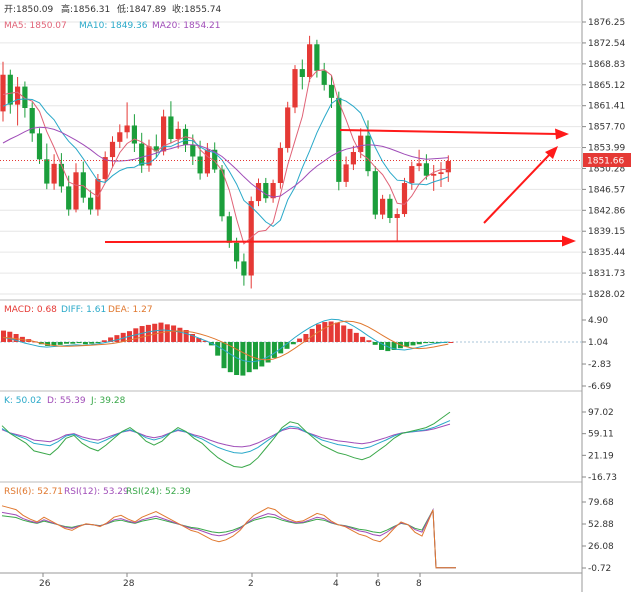 The image size is (634, 592). Describe the element at coordinates (562, 134) in the screenshot. I see `resistance-arrow-head` at that location.